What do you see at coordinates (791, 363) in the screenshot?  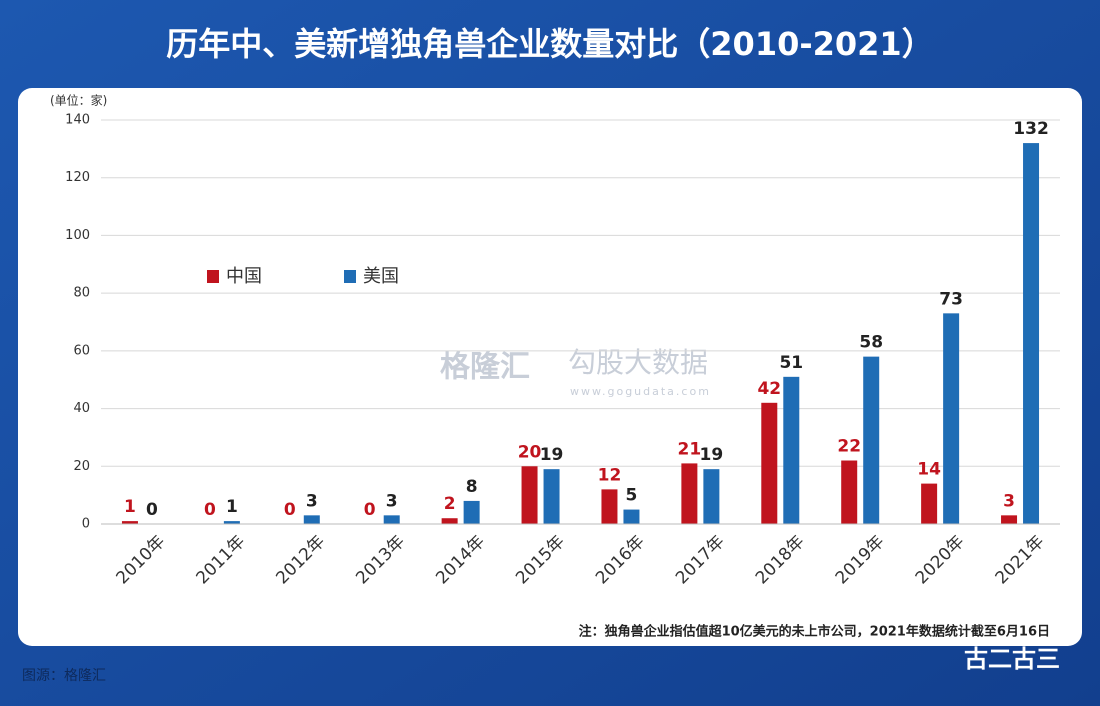 I see `data-label: 51` at bounding box center [791, 363].